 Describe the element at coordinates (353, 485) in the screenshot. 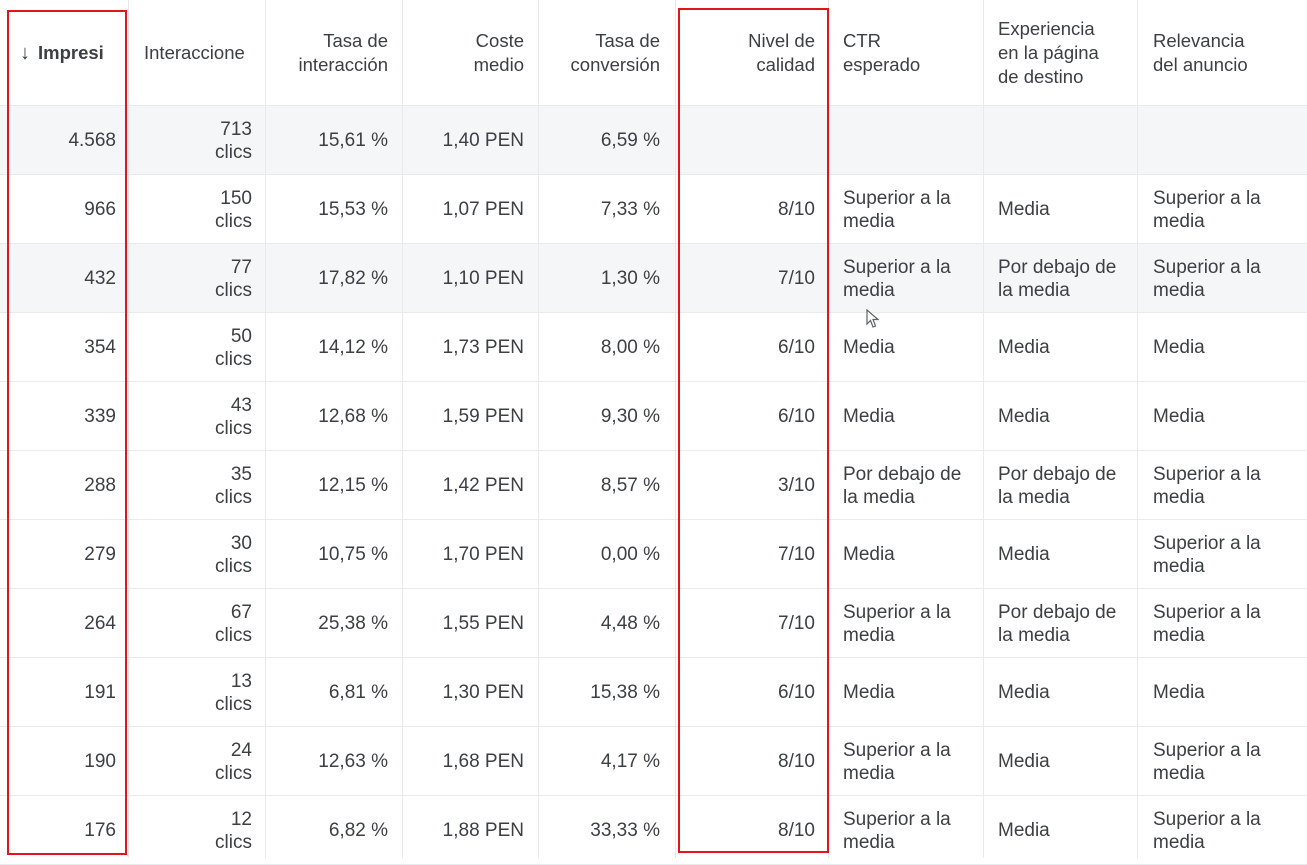

I see `cell-interaction-rate: 12,15 %` at that location.